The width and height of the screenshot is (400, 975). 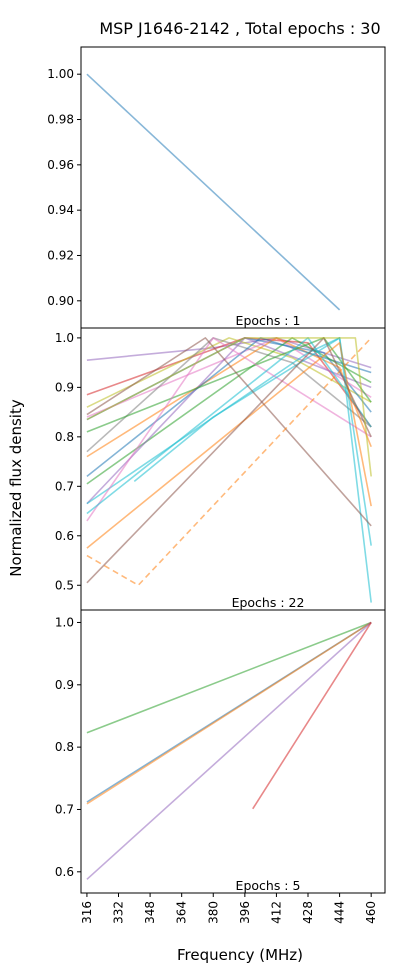 I want to click on panel-2-y-tick-label: 0.9, so click(x=64, y=387).